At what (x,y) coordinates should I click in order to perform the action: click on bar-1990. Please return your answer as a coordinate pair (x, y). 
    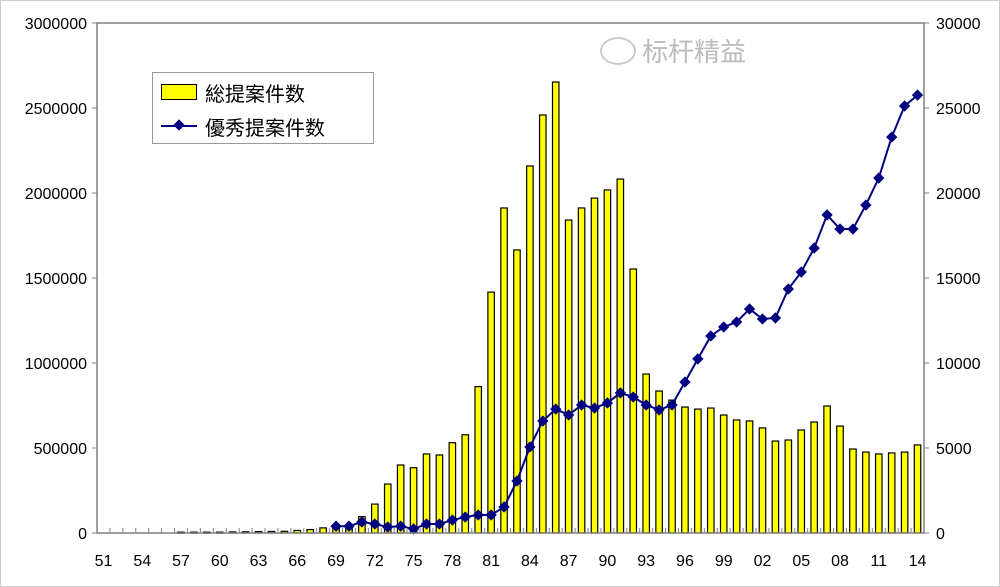
    Looking at the image, I should click on (607, 361).